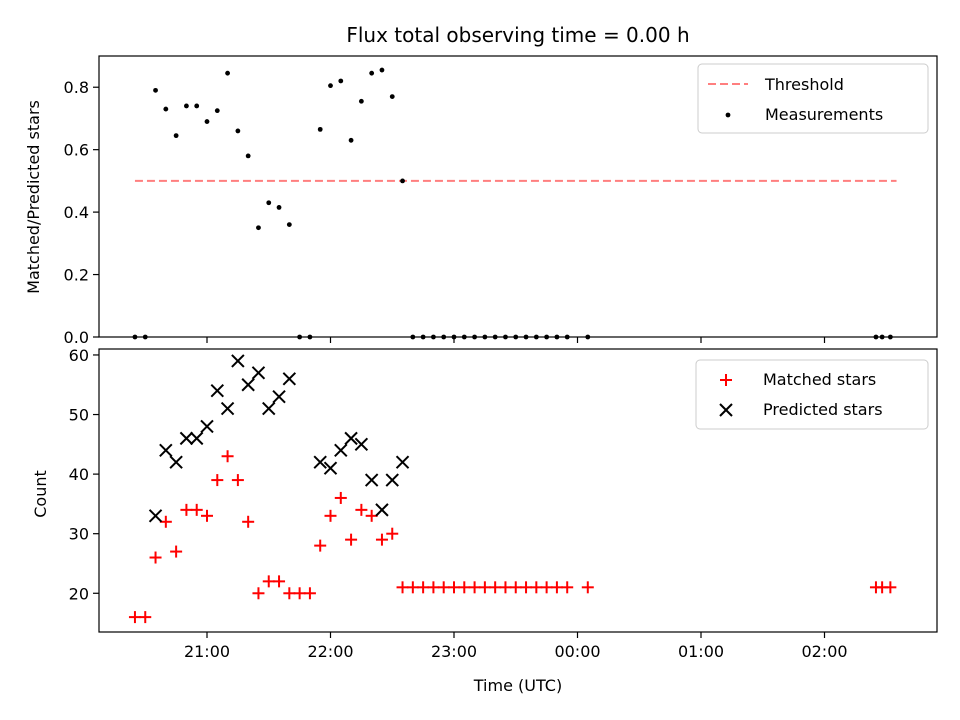 The image size is (960, 720). I want to click on x-tick-label: 21:00, so click(207, 651).